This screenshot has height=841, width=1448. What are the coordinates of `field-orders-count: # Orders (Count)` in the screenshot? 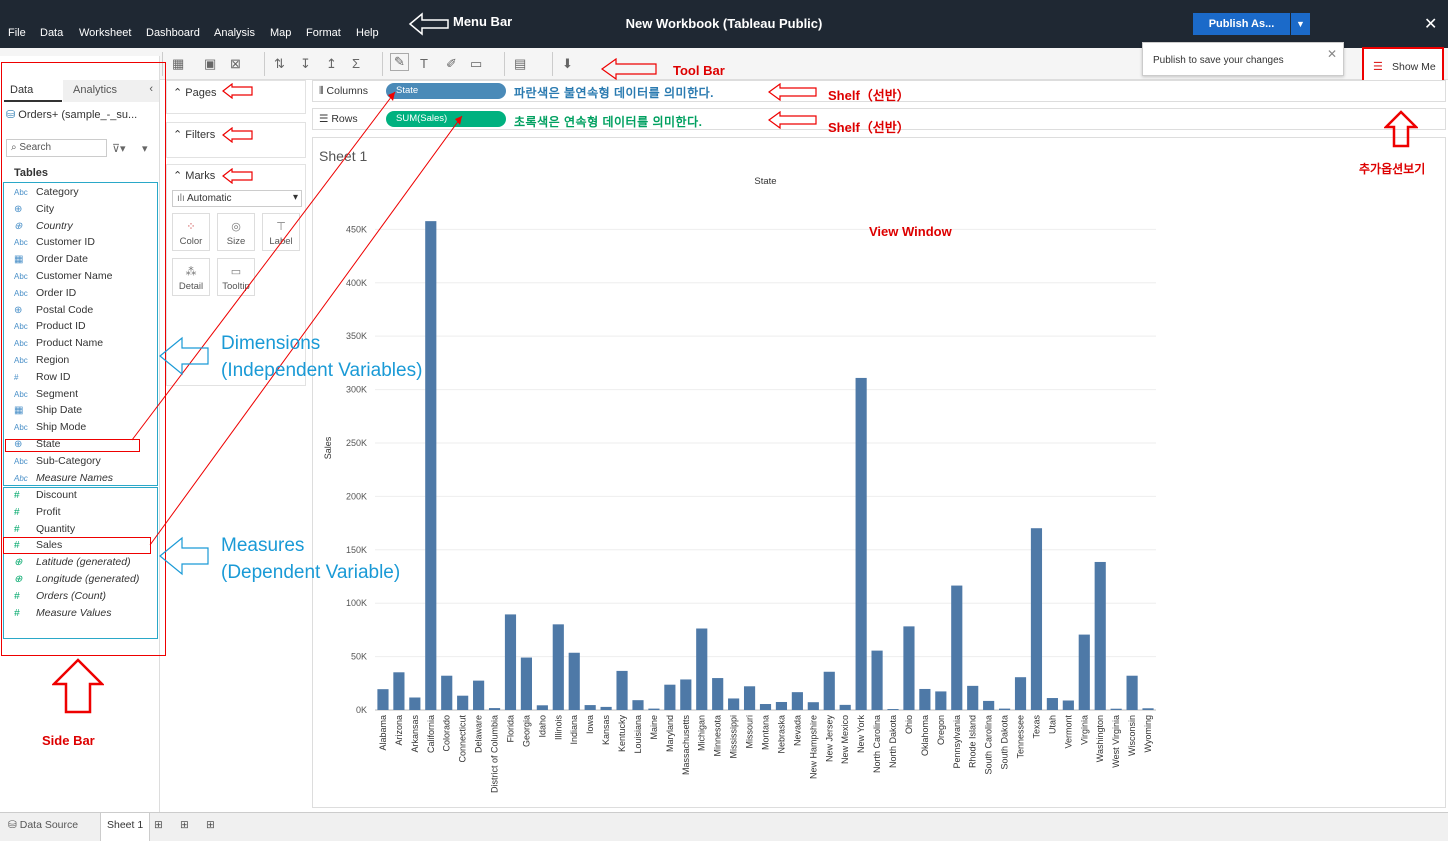 It's located at (60, 596).